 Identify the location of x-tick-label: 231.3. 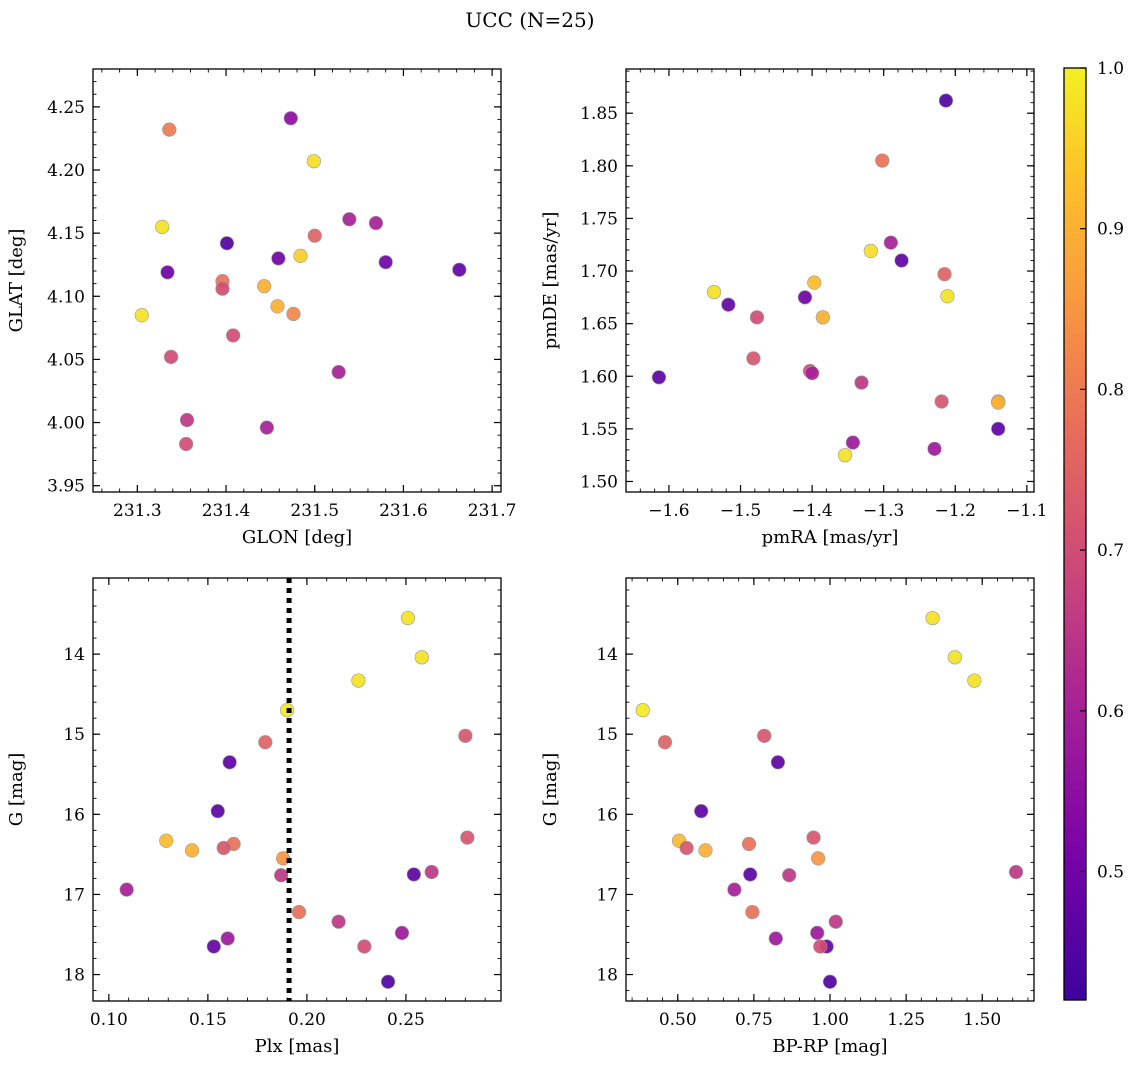
(137, 511).